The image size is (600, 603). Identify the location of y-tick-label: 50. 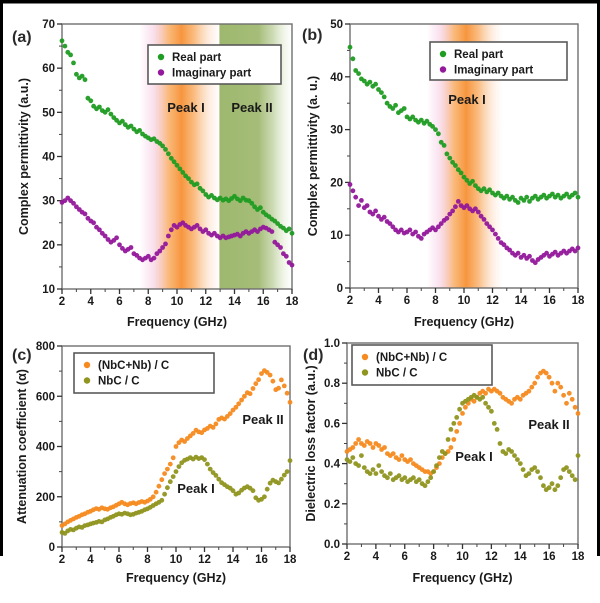
(48, 113).